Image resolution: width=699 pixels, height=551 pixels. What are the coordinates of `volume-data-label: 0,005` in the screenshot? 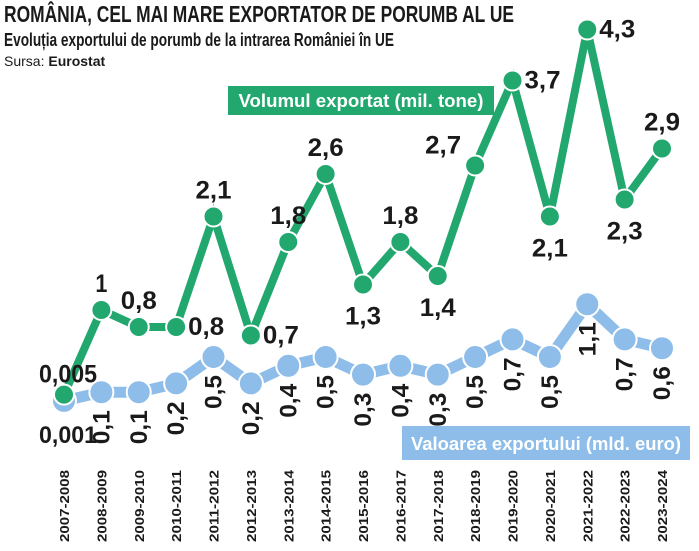 It's located at (68, 375).